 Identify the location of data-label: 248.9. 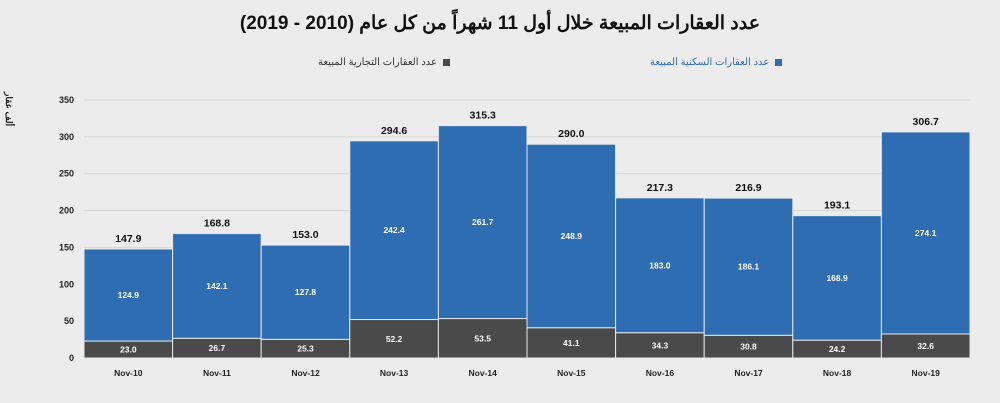
(572, 236).